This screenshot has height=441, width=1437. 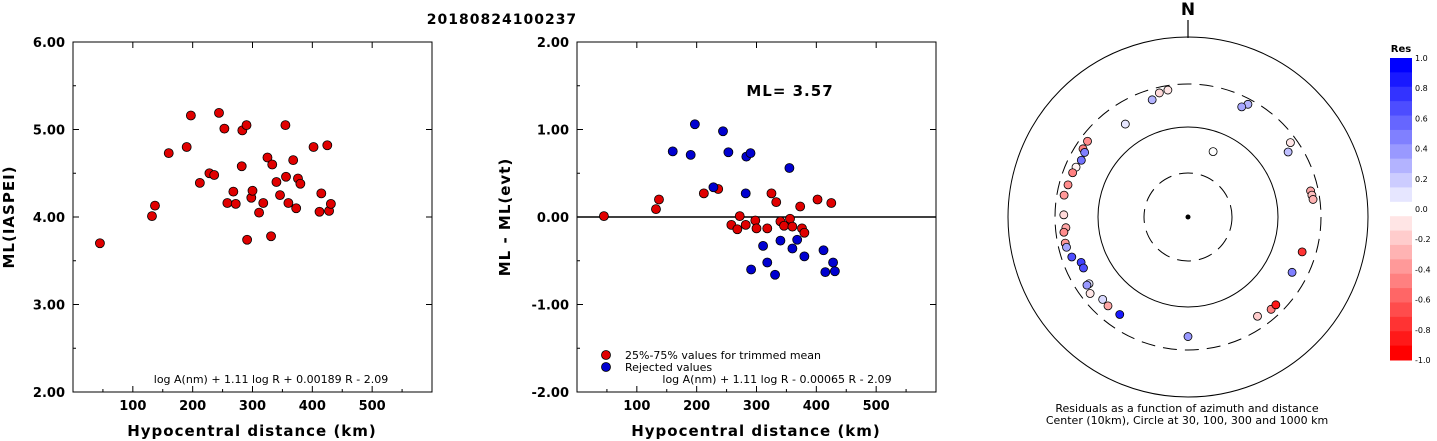 I want to click on colorbar-title: Res, so click(x=1401, y=49).